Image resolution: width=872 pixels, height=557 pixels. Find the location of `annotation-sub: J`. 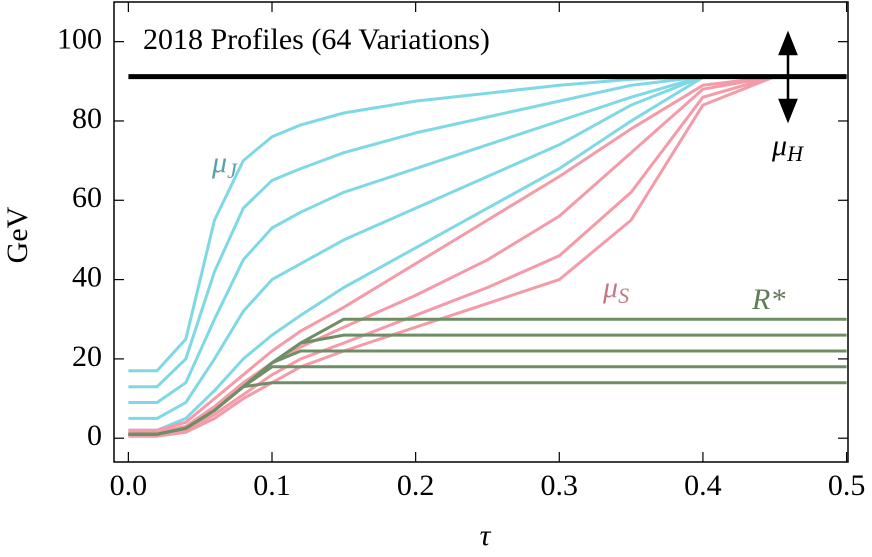

annotation-sub: J is located at coordinates (232, 170).